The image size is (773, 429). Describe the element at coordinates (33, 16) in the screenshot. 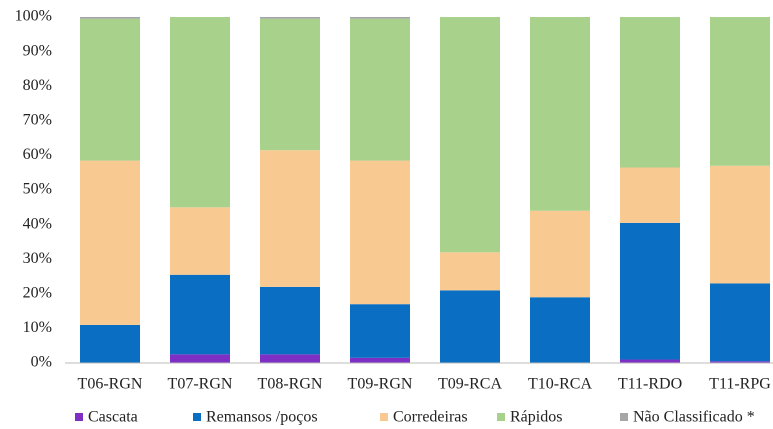

I see `y-tick-label: 100%` at that location.